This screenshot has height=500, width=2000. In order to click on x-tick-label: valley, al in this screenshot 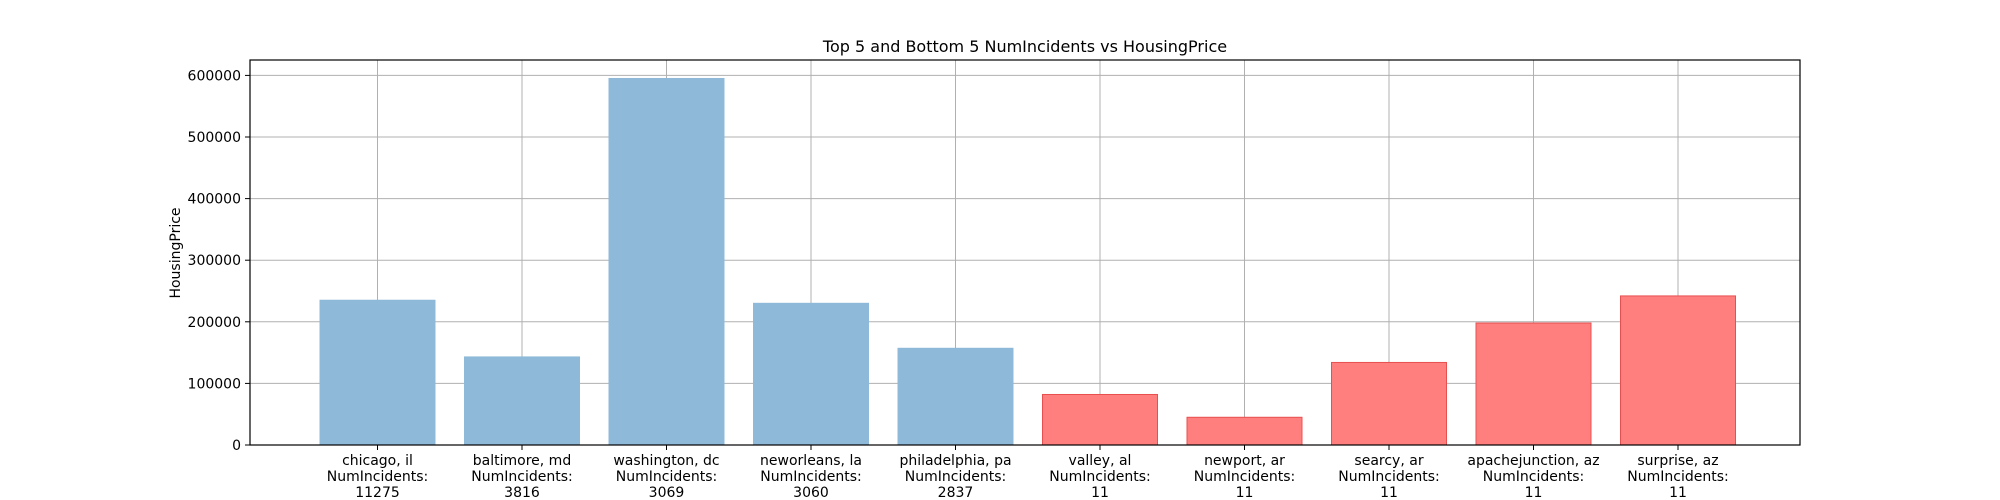, I will do `click(1100, 461)`.